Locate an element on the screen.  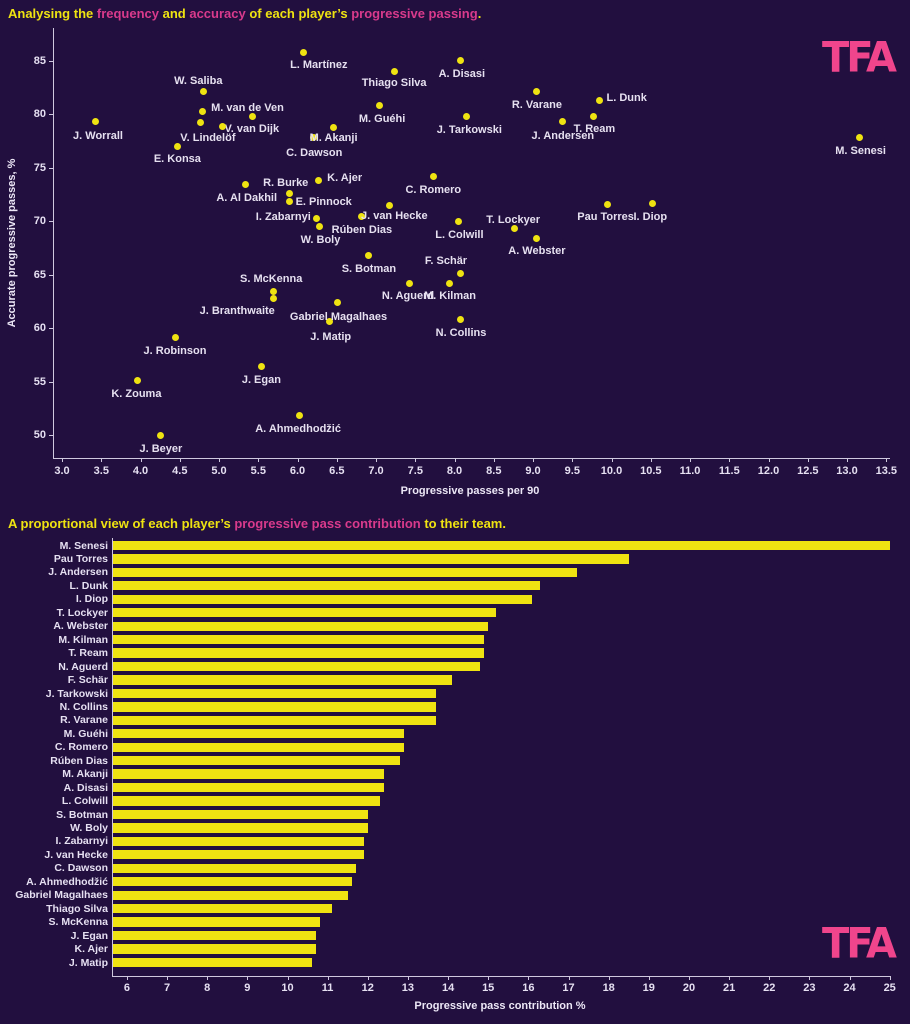
title-segment: progressive pass contribution is located at coordinates (327, 523).